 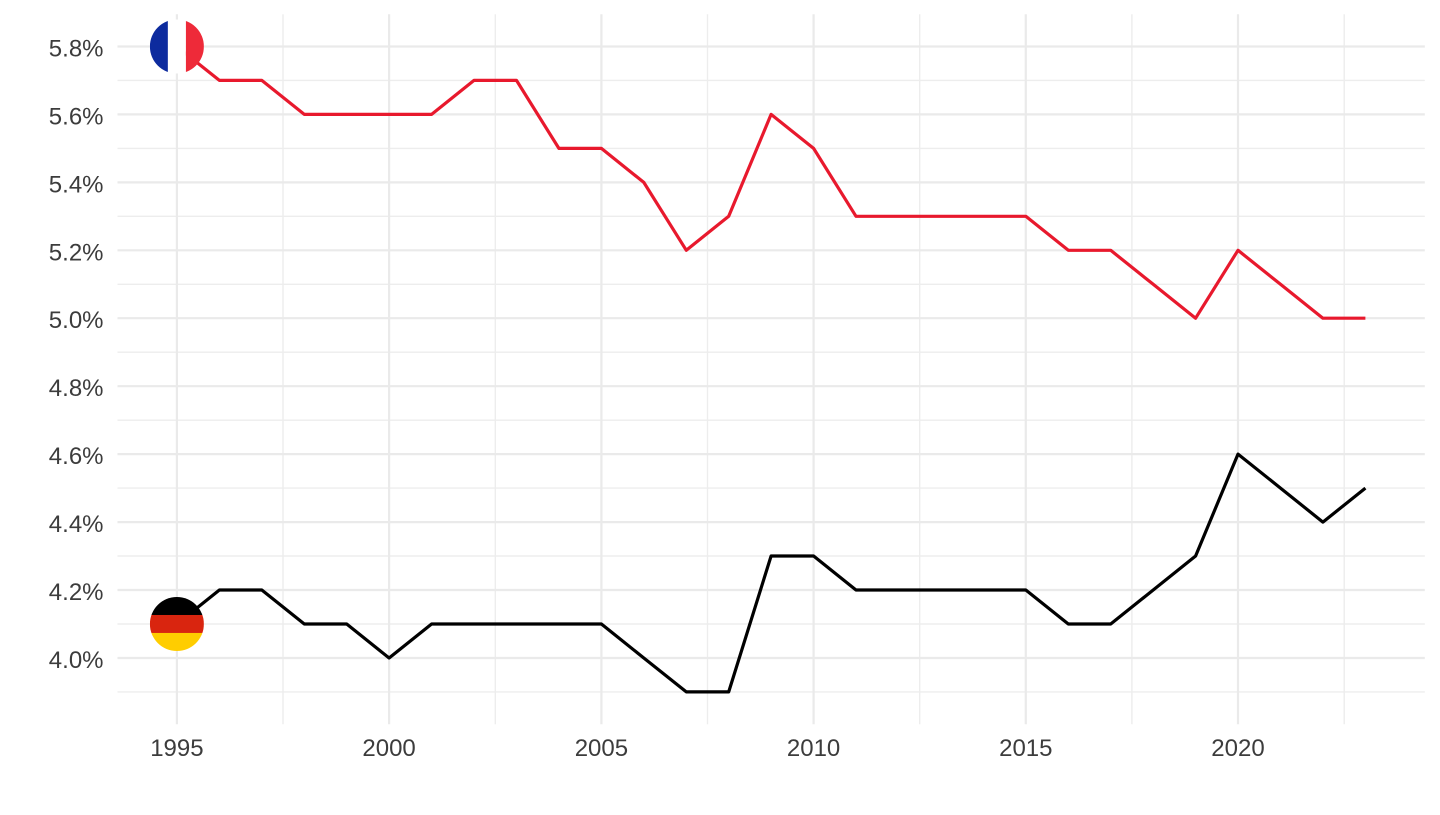 What do you see at coordinates (76, 456) in the screenshot?
I see `svg-text: 4.6%` at bounding box center [76, 456].